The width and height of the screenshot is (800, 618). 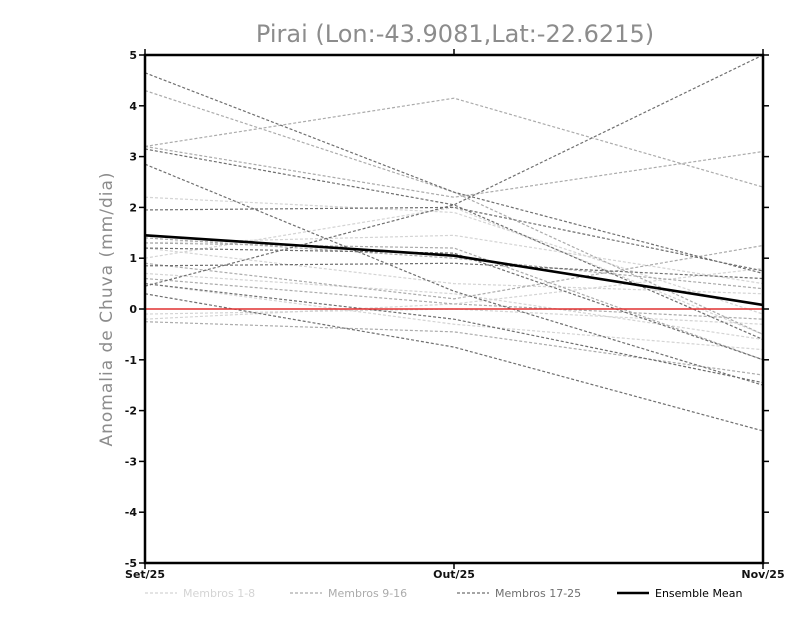 I want to click on x-tick-label: Out/25, so click(x=454, y=574).